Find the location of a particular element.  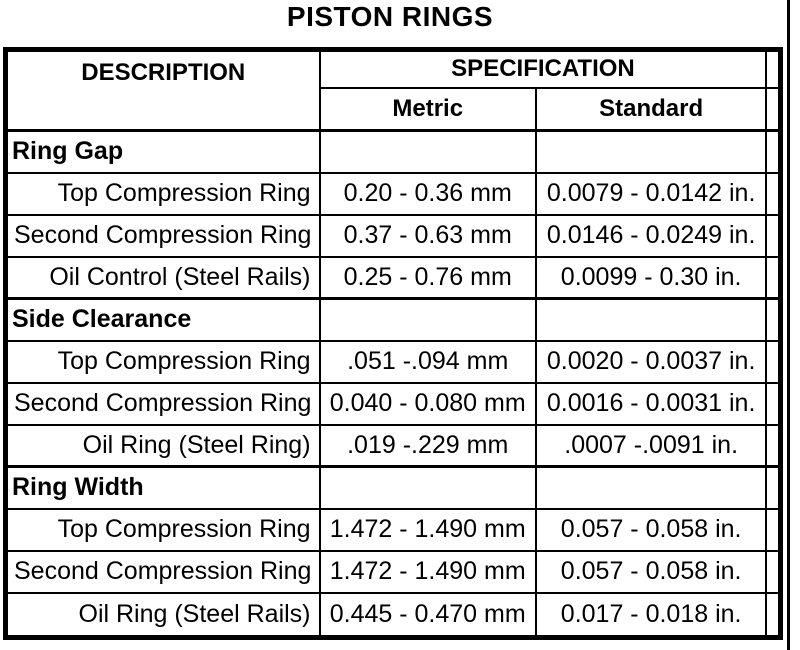

standard-value: 0.0016 - 0.0031 in. is located at coordinates (651, 403).